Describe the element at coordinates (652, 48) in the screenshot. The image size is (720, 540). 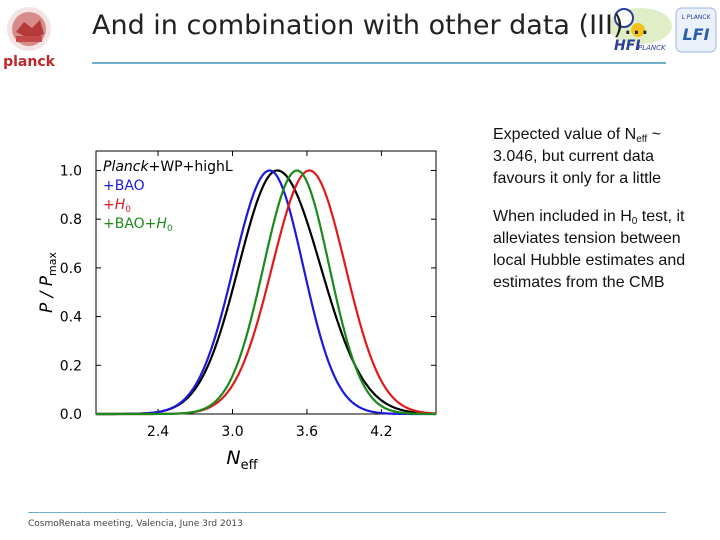
I see `hfi-planck-text: PLANCK` at that location.